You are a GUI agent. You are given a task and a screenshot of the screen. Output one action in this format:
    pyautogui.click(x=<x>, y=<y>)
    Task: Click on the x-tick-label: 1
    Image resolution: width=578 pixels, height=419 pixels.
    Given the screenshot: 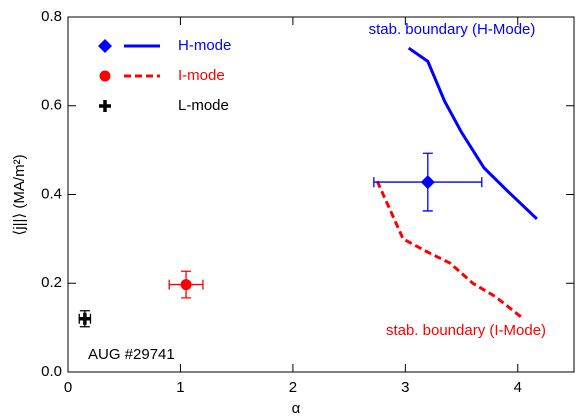 What is the action you would take?
    pyautogui.click(x=180, y=387)
    